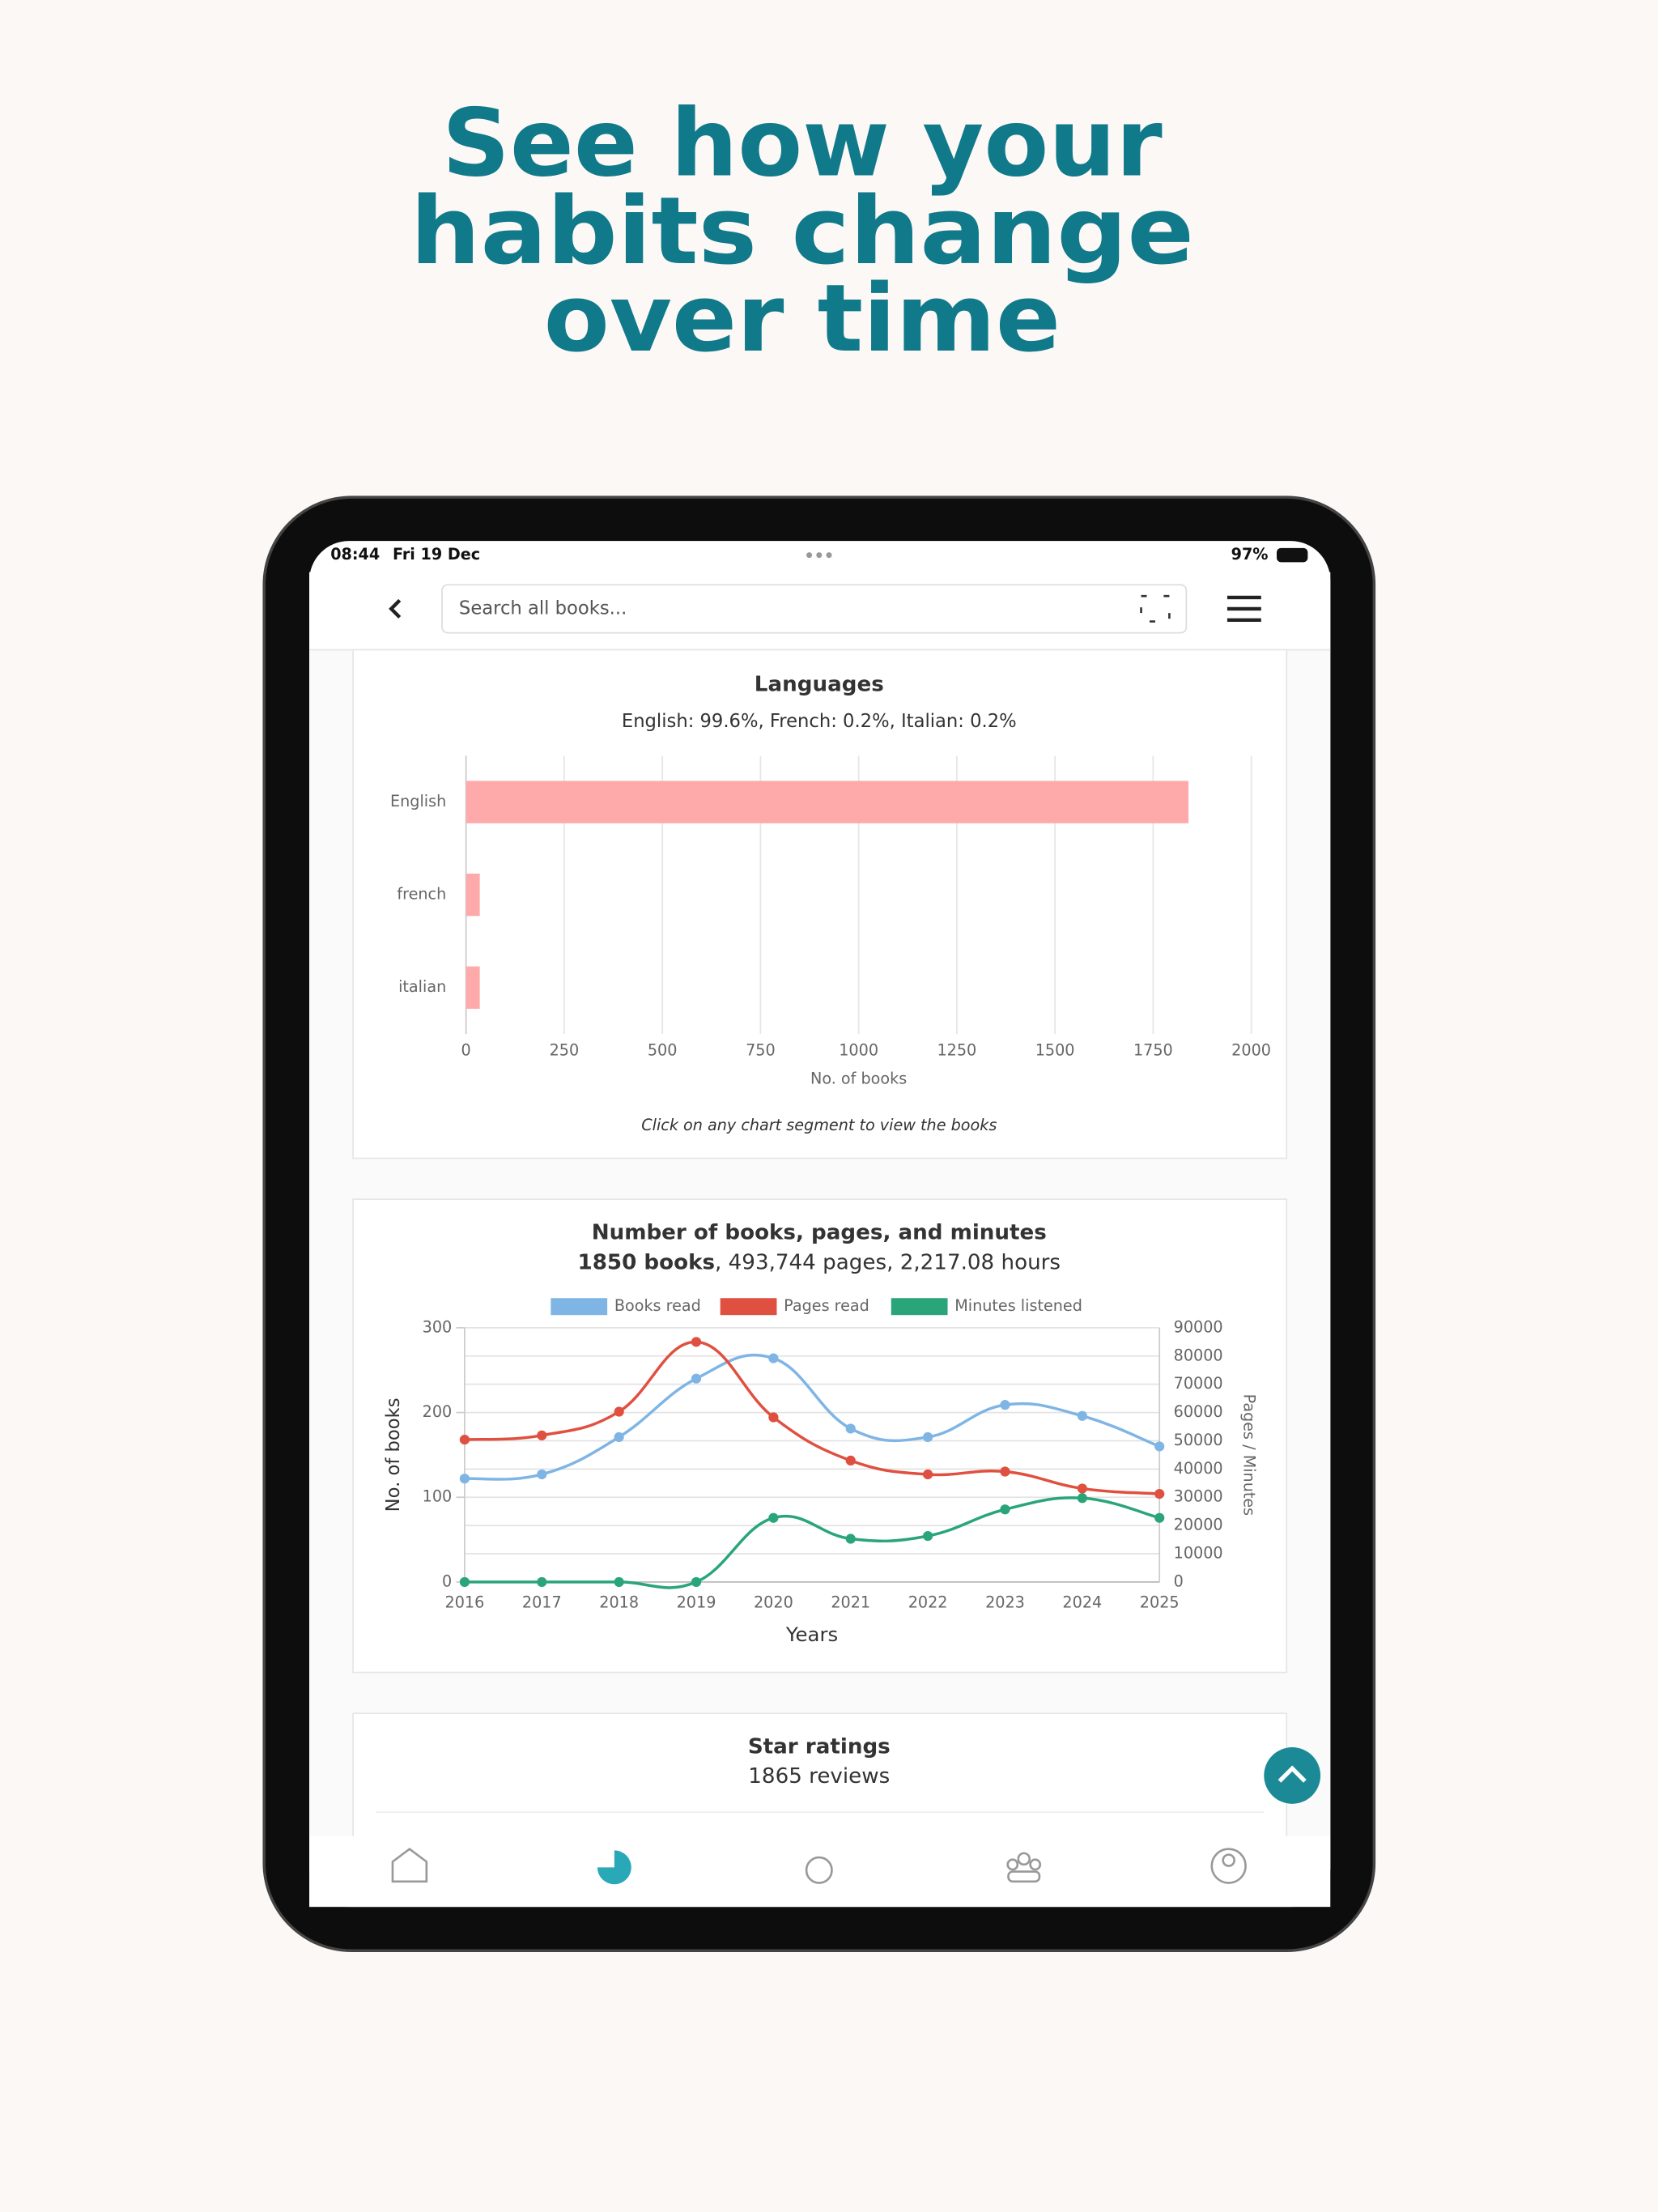 The image size is (1658, 2212). Describe the element at coordinates (1082, 1603) in the screenshot. I see `x-tick-label: 2024` at that location.